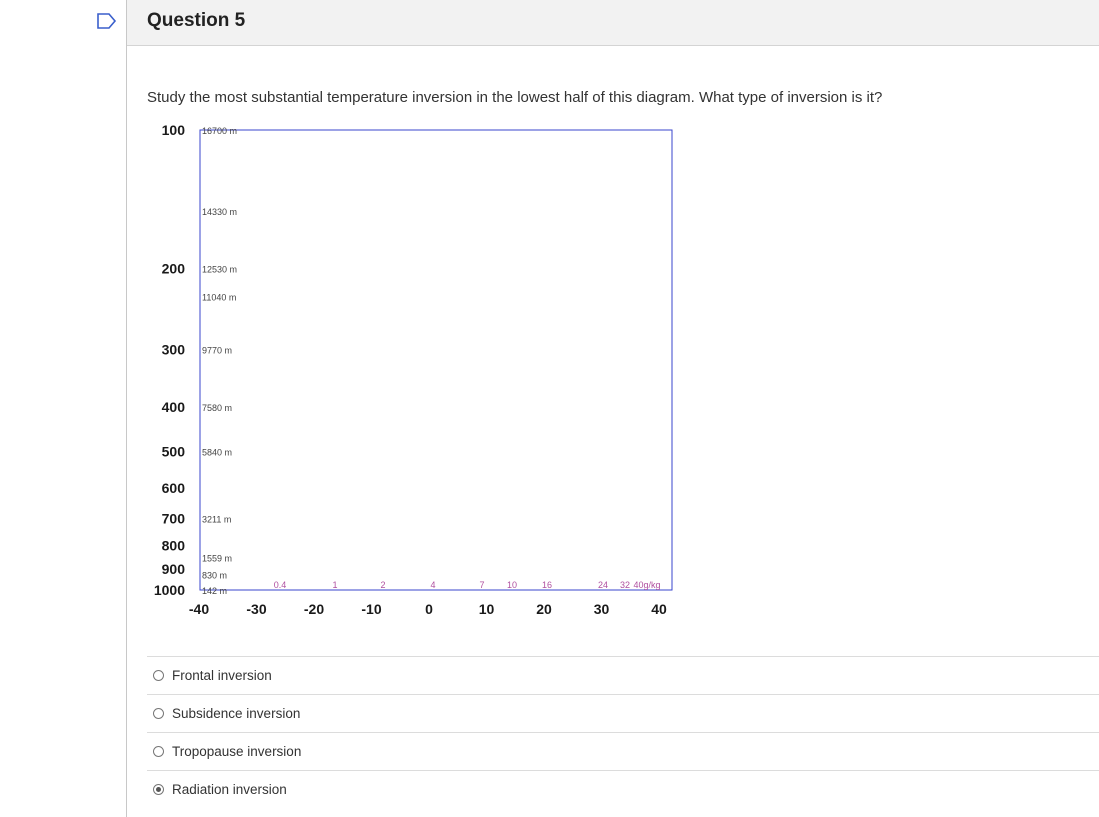 The image size is (1099, 817). Describe the element at coordinates (512, 585) in the screenshot. I see `mixing-ratio-label: 10` at that location.